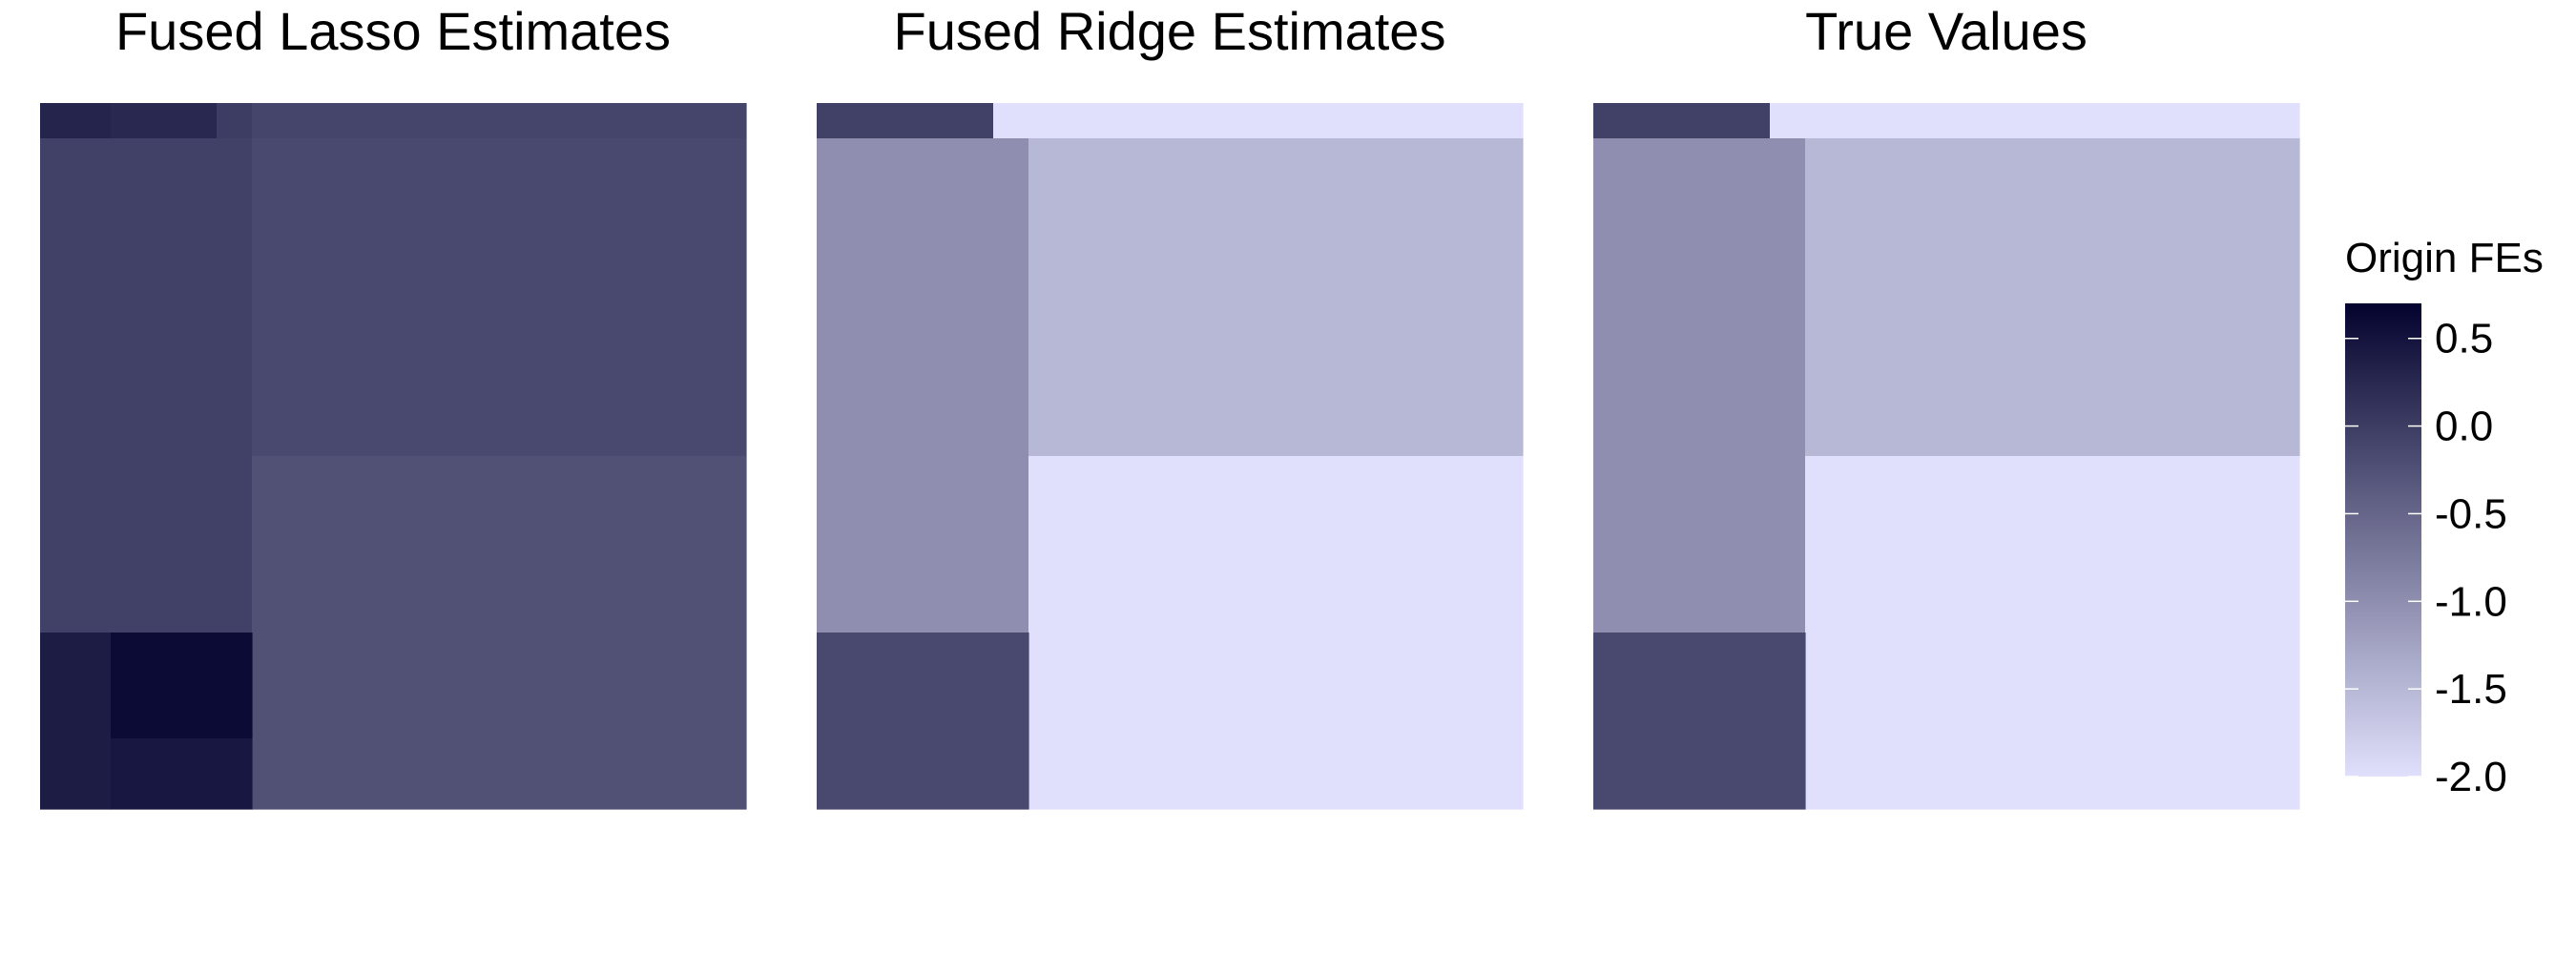 Image resolution: width=2576 pixels, height=954 pixels. What do you see at coordinates (1946, 31) in the screenshot?
I see `panel-title-true: True Values` at bounding box center [1946, 31].